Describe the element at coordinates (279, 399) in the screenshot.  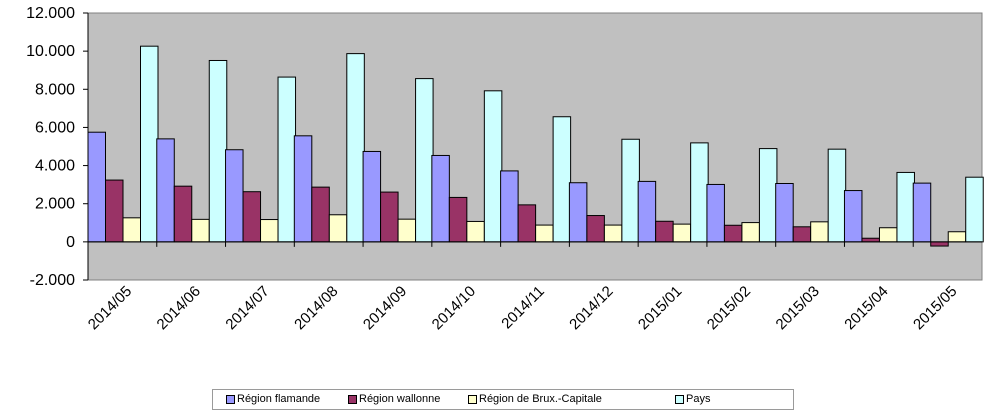
I see `legend-label: Région flamande` at that location.